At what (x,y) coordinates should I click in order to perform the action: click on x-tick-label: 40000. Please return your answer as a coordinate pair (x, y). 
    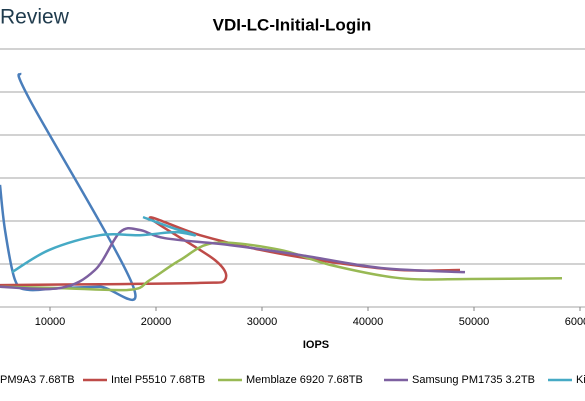
    Looking at the image, I should click on (368, 322).